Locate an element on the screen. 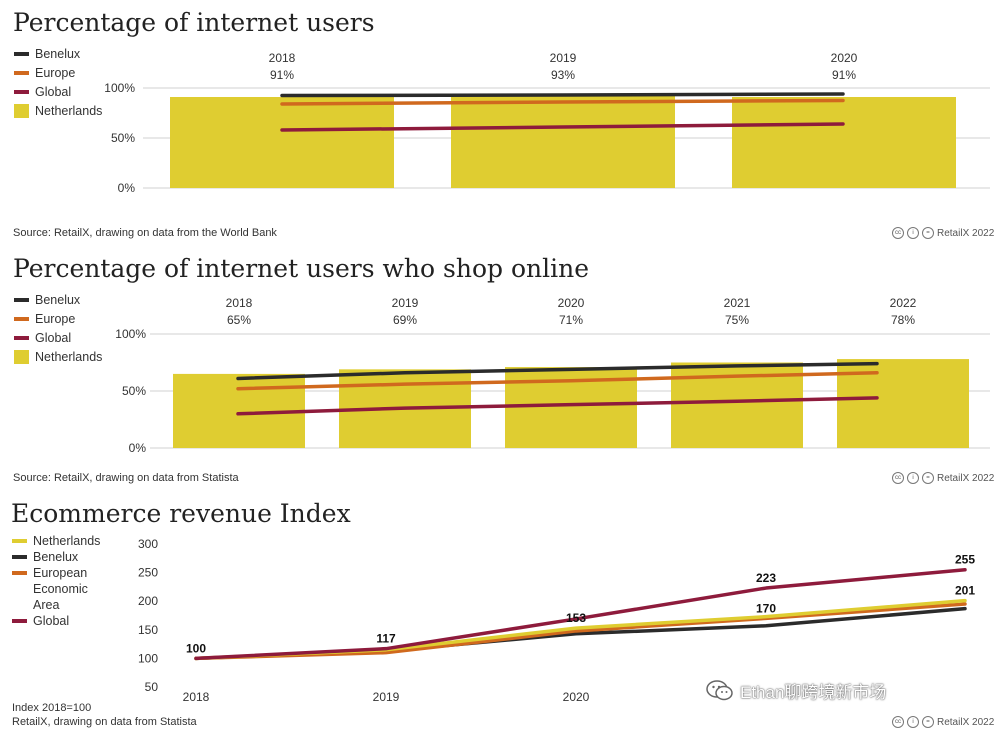  legend-item-eea: European Economic Area is located at coordinates (56, 589).